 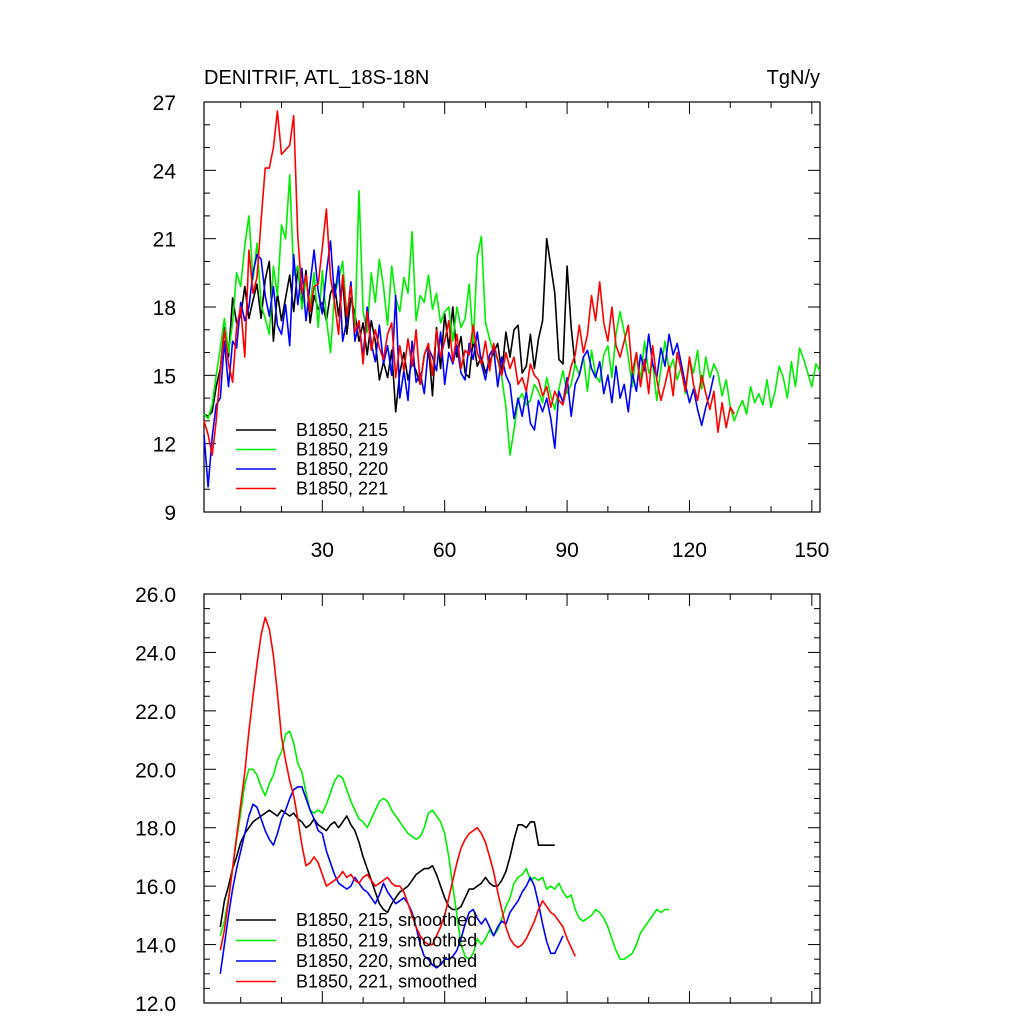 What do you see at coordinates (342, 450) in the screenshot?
I see `legend-label: B1850, 219` at bounding box center [342, 450].